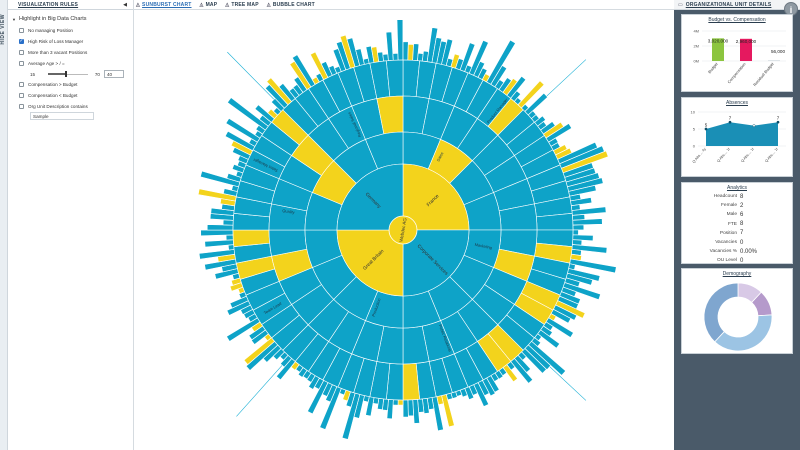  What do you see at coordinates (737, 20) in the screenshot?
I see `budget-title: Budget vs. Compensation` at bounding box center [737, 20].